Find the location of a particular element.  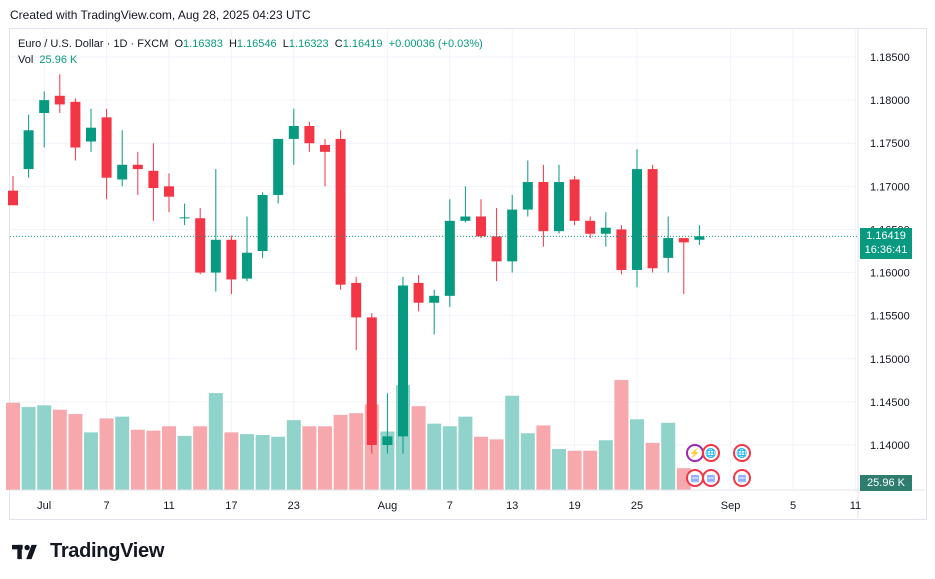

price-tick-label: 1.17500 is located at coordinates (890, 144).